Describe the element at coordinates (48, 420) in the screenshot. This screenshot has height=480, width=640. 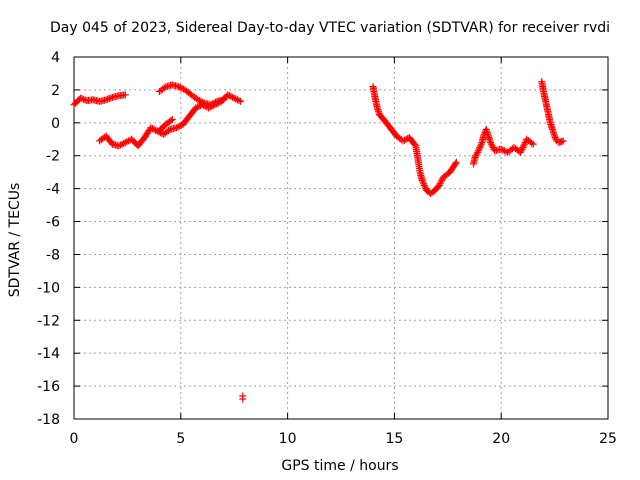
I see `y-tick-label: -18` at that location.